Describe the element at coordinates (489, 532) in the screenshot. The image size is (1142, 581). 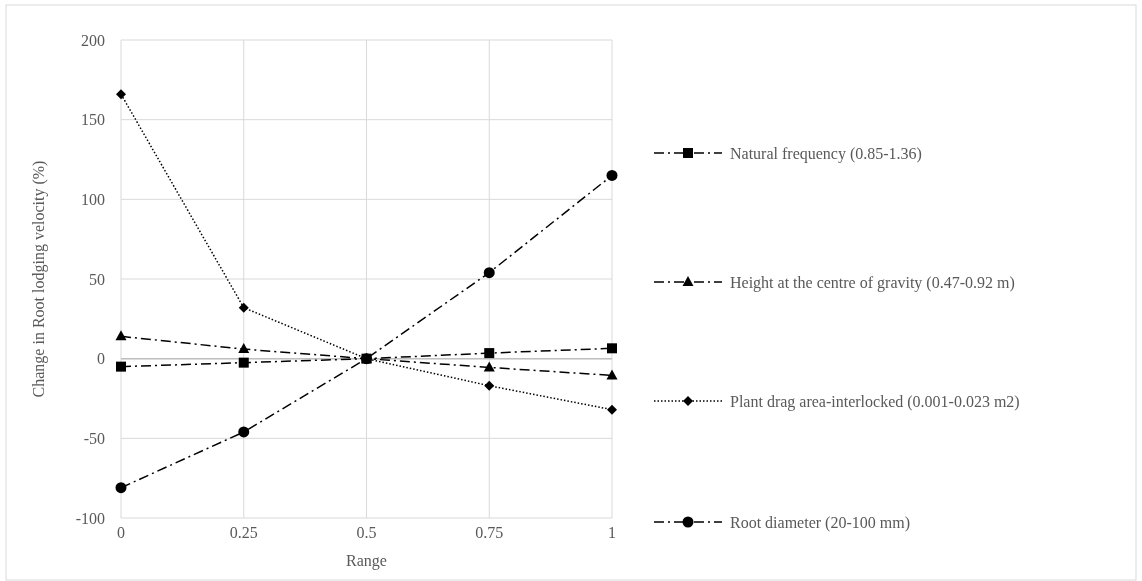
I see `x-tick-label: 0.75` at that location.